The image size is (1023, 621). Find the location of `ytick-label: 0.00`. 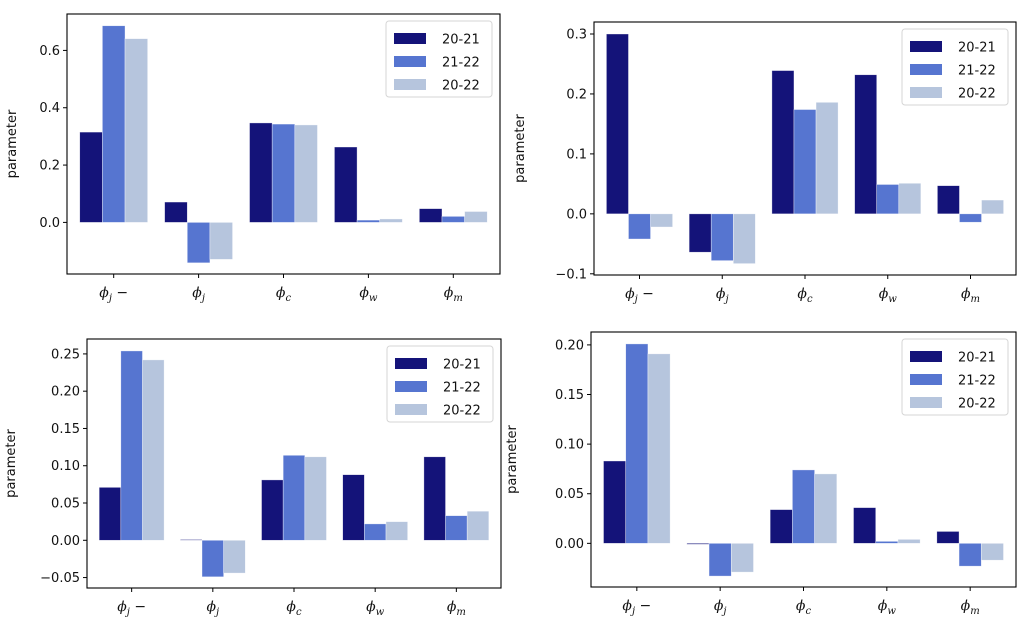

ytick-label: 0.00 is located at coordinates (569, 544).